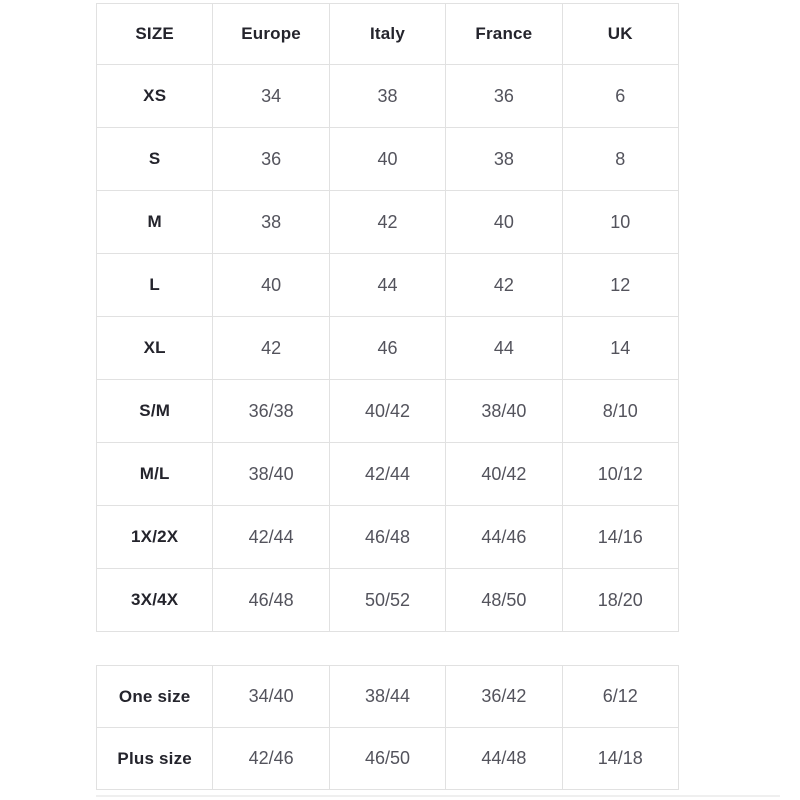  What do you see at coordinates (504, 537) in the screenshot?
I see `size-value-cell: 44/46` at bounding box center [504, 537].